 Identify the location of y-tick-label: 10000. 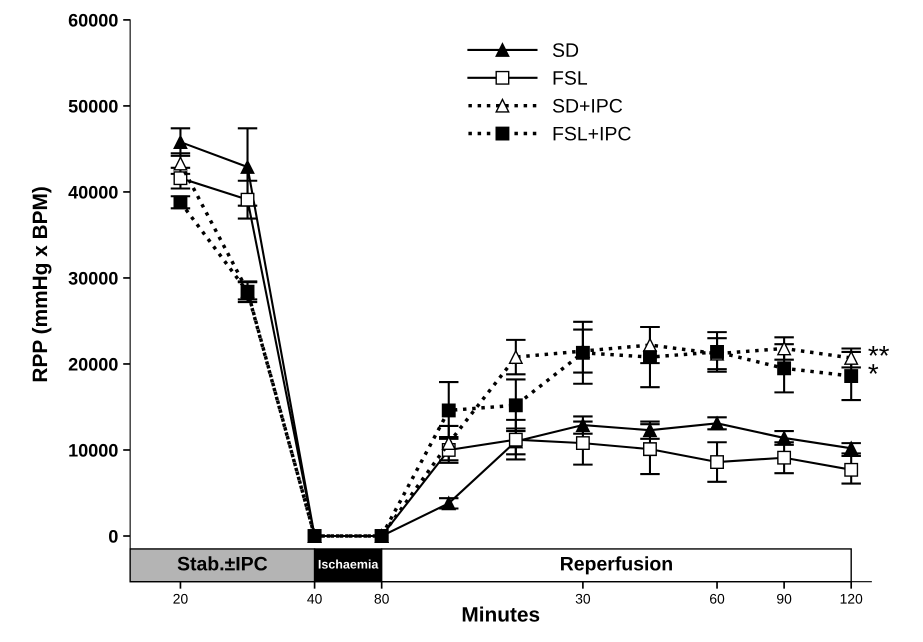
(93, 450).